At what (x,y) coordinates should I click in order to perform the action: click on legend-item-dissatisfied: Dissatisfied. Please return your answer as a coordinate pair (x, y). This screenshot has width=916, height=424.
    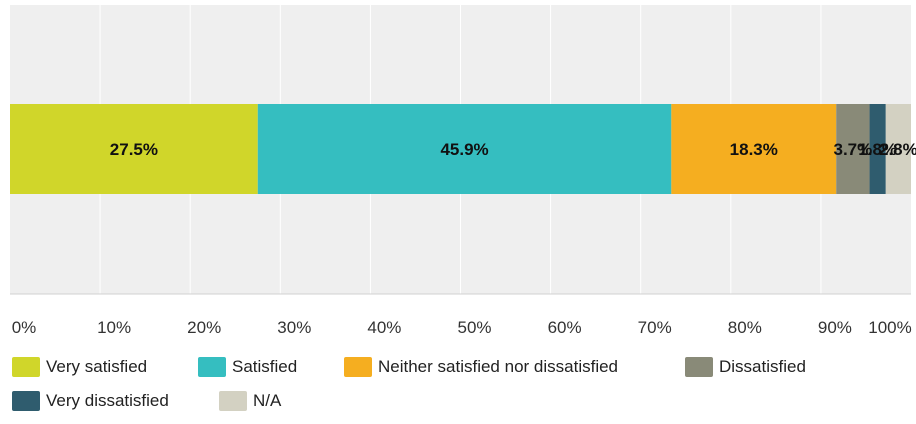
    Looking at the image, I should click on (745, 367).